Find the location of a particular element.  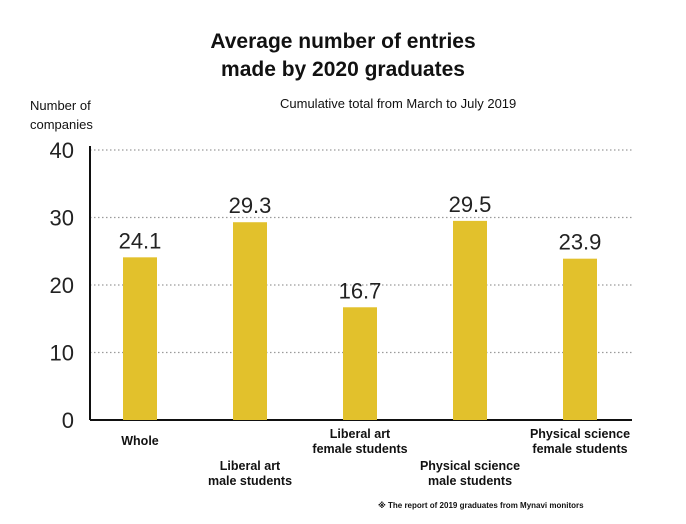

y-tick-label-30: 30 is located at coordinates (62, 218).